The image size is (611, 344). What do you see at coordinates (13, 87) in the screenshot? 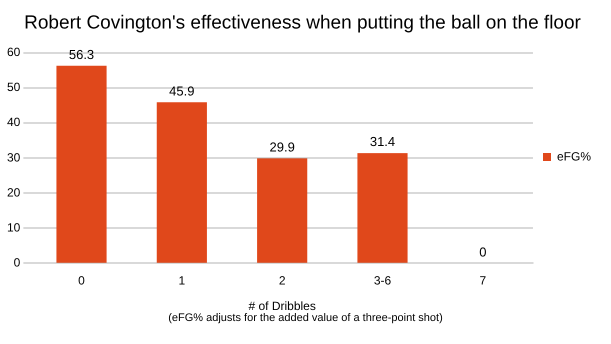
I see `y-tick-label: 50` at bounding box center [13, 87].